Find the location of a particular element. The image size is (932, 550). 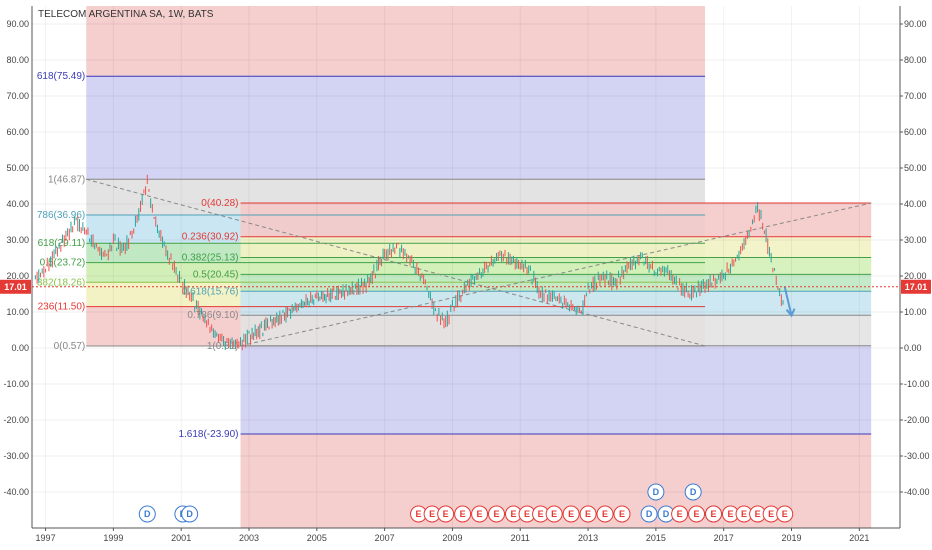

fib-right-label: 0.236(30.92) is located at coordinates (210, 237).